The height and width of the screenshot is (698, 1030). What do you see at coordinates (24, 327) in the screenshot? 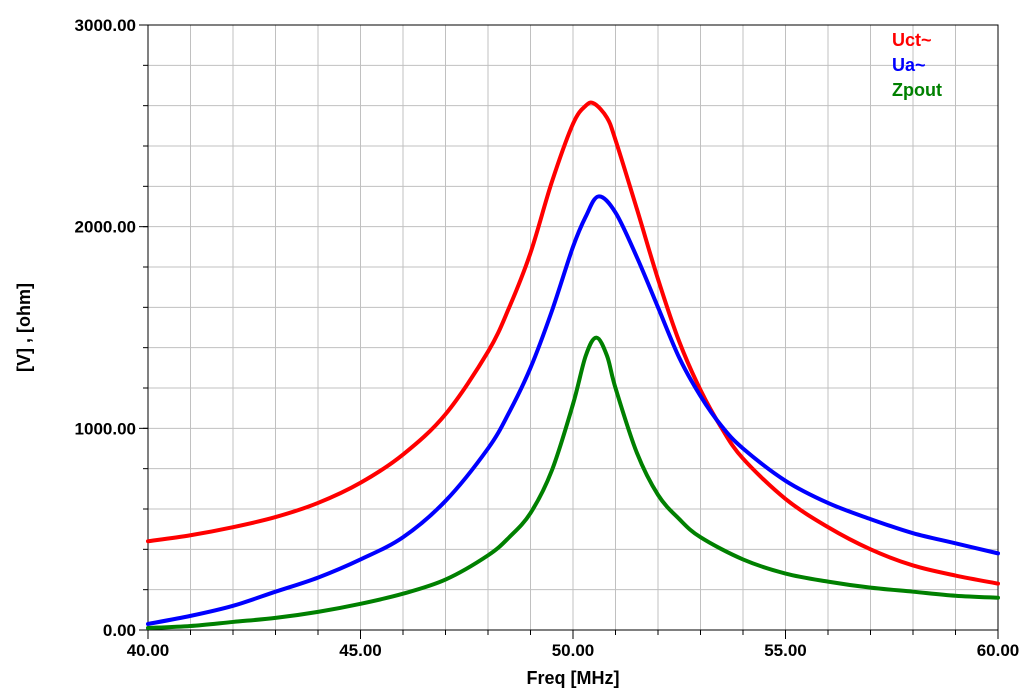
I see `y-axis-title: [V] , [ohm]` at bounding box center [24, 327].